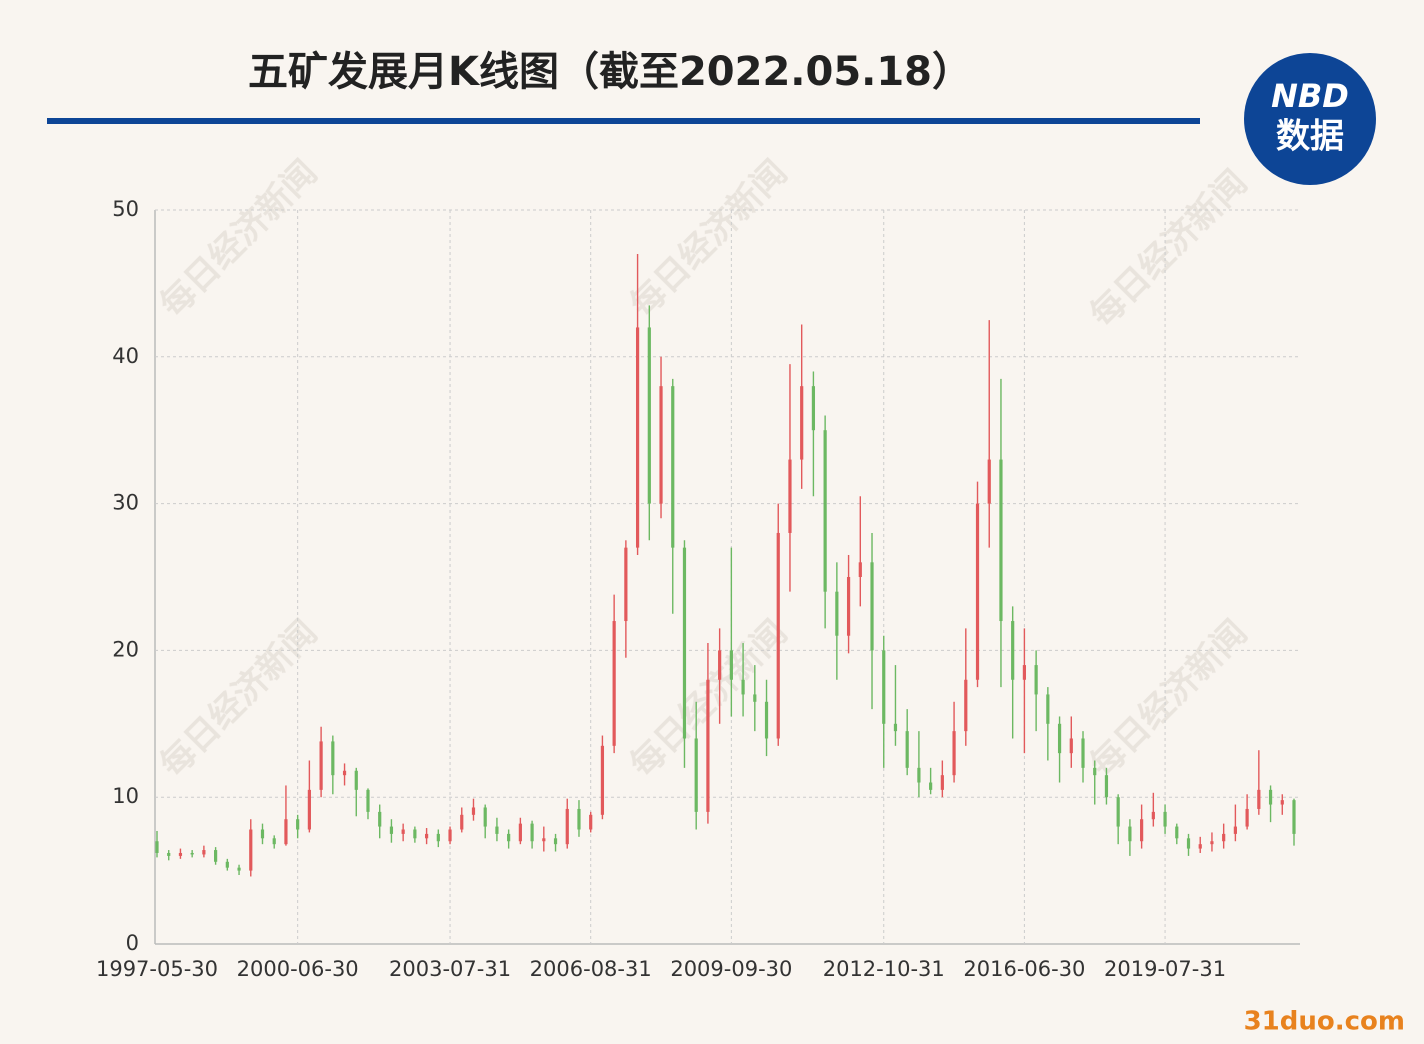  I want to click on chart-title: 五矿发展月K线图（截至2022.05.18）, so click(610, 72).